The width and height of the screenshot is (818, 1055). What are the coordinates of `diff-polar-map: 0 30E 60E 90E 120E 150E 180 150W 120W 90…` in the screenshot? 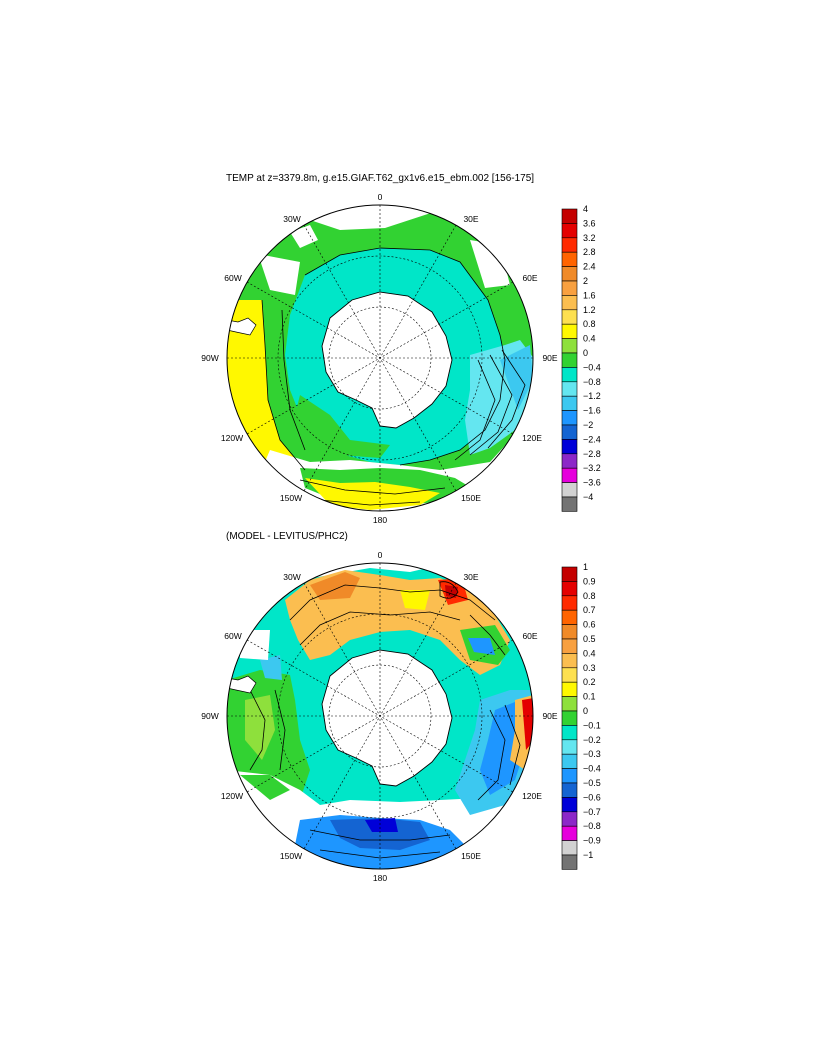 It's located at (379, 716).